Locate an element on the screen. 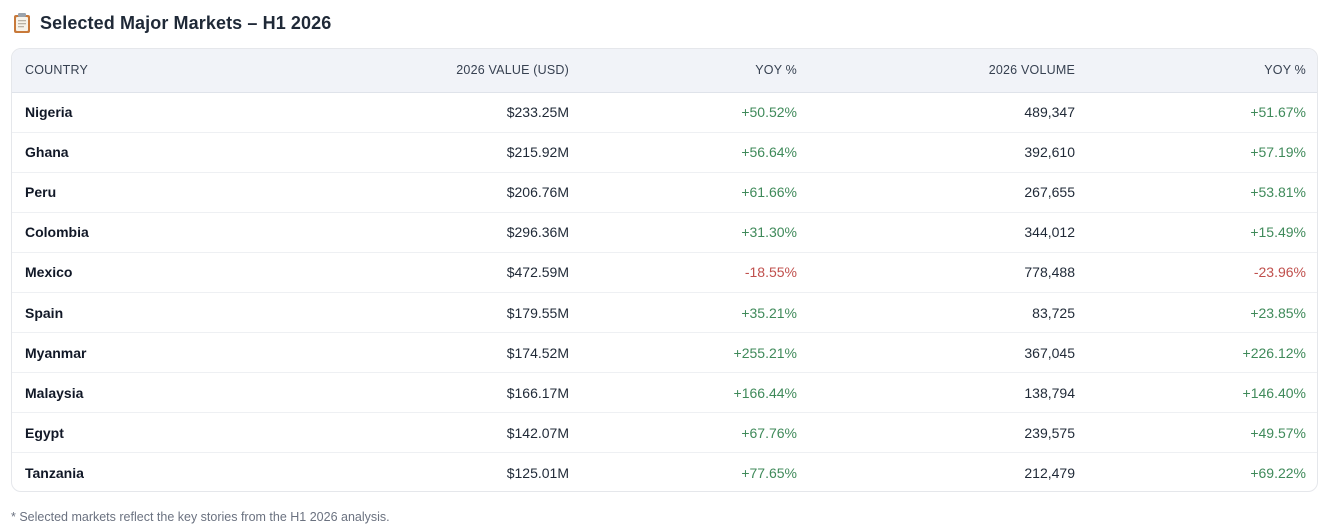 The height and width of the screenshot is (532, 1335). volume-yoy-cell: +23.85% is located at coordinates (1278, 312).